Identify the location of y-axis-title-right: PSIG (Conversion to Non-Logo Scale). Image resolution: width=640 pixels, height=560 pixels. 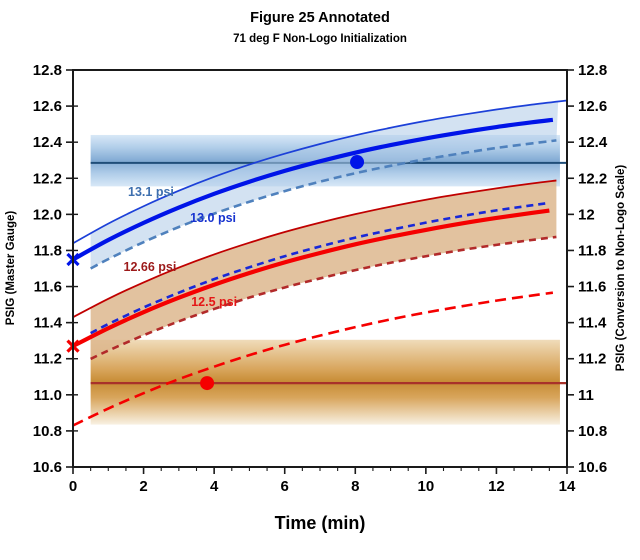
(621, 268).